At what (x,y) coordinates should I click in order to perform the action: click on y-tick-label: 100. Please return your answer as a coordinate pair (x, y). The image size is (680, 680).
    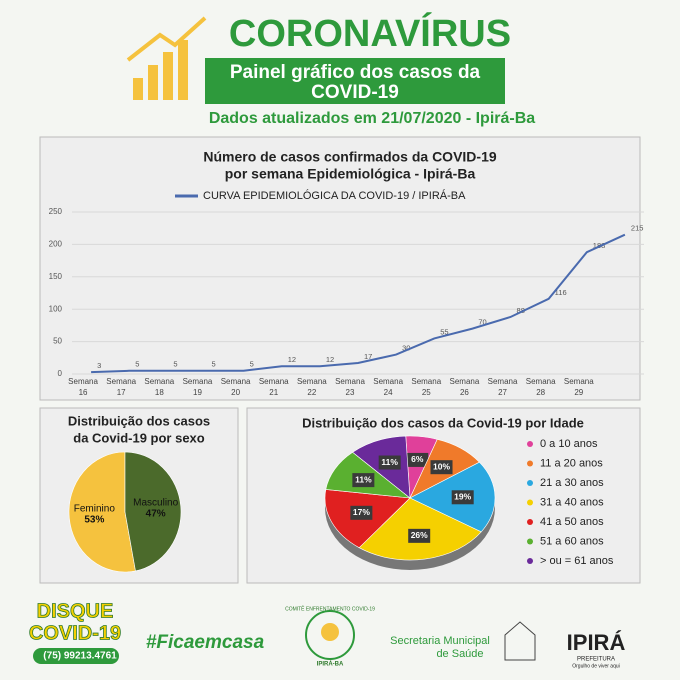
    Looking at the image, I should click on (56, 308).